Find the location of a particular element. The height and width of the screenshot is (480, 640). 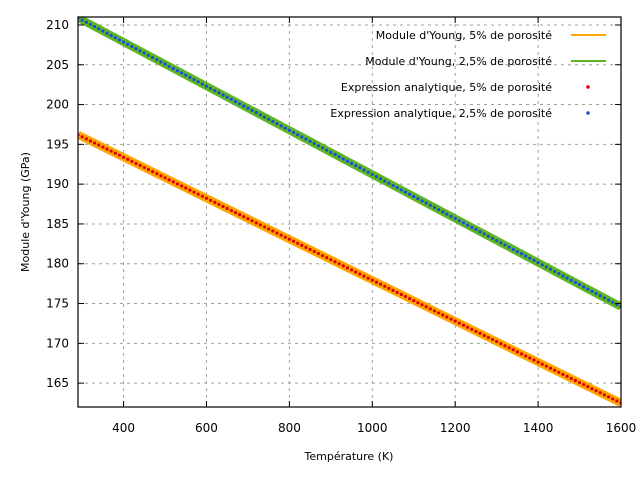

x-tick-label: 800 is located at coordinates (289, 428).